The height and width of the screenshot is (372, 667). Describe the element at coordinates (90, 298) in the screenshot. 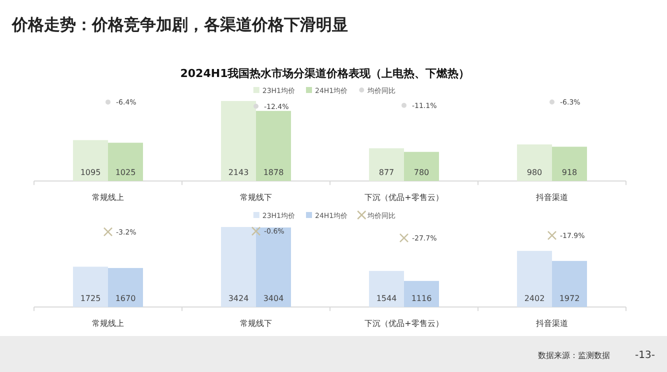

I see `data-label: 1725` at that location.